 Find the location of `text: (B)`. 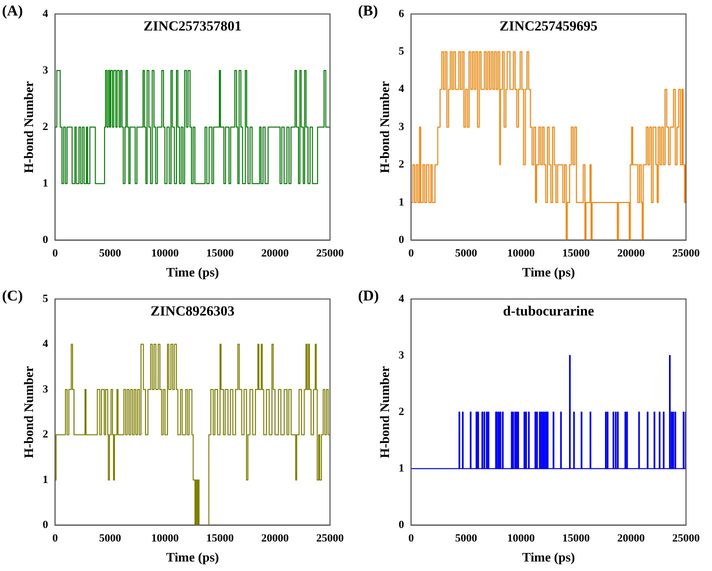

text: (B) is located at coordinates (368, 11).